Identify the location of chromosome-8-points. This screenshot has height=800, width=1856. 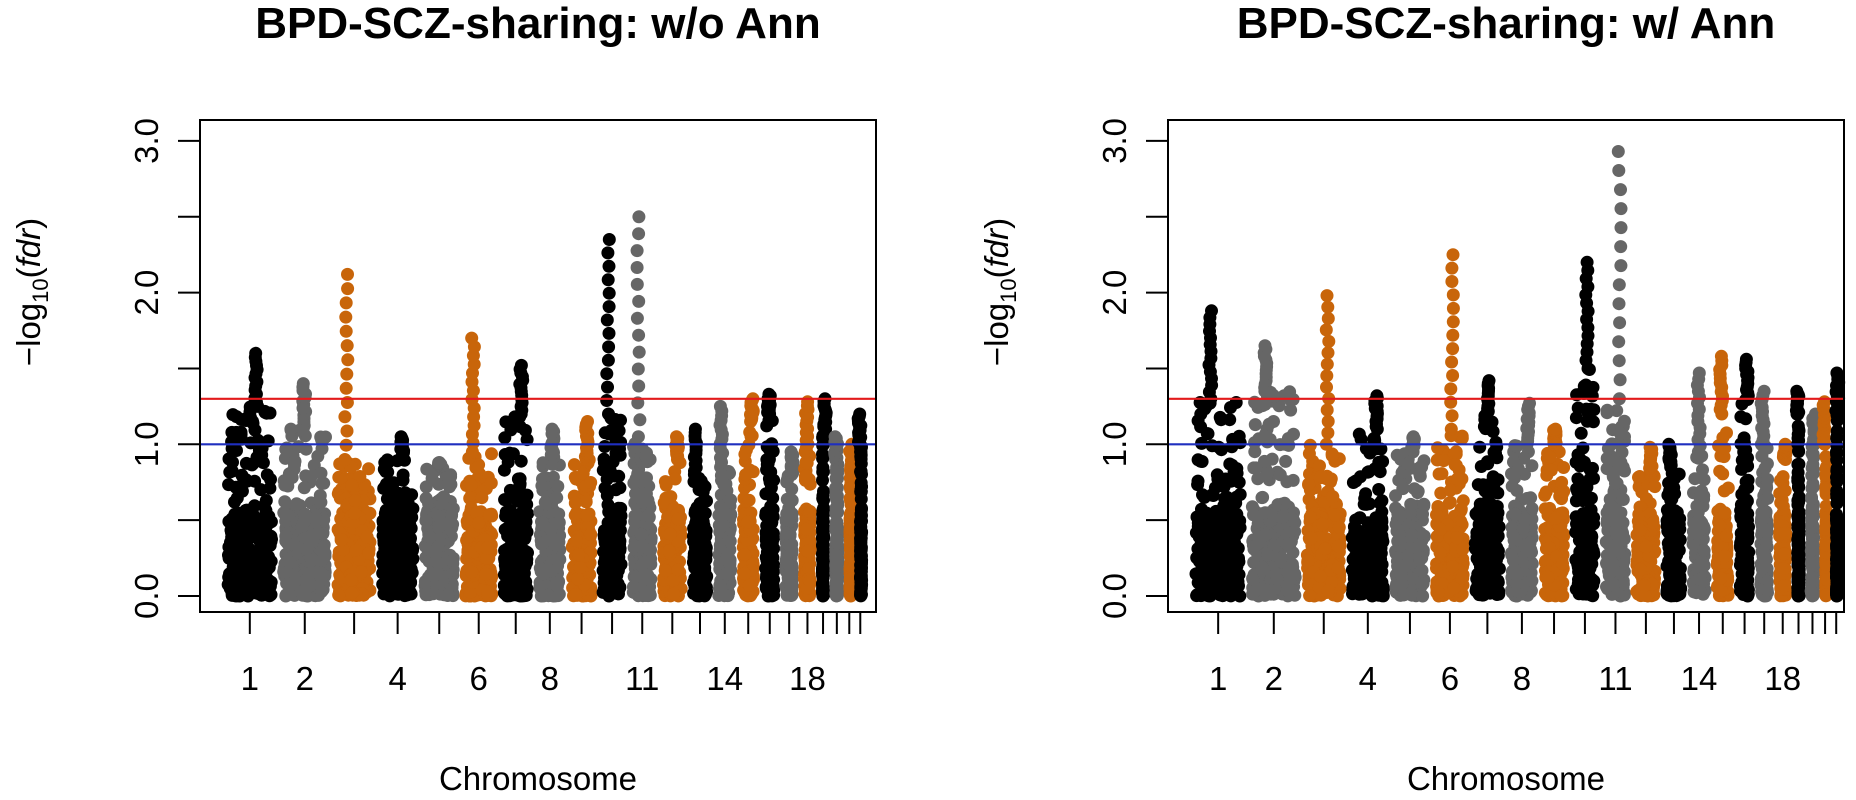
(550, 512).